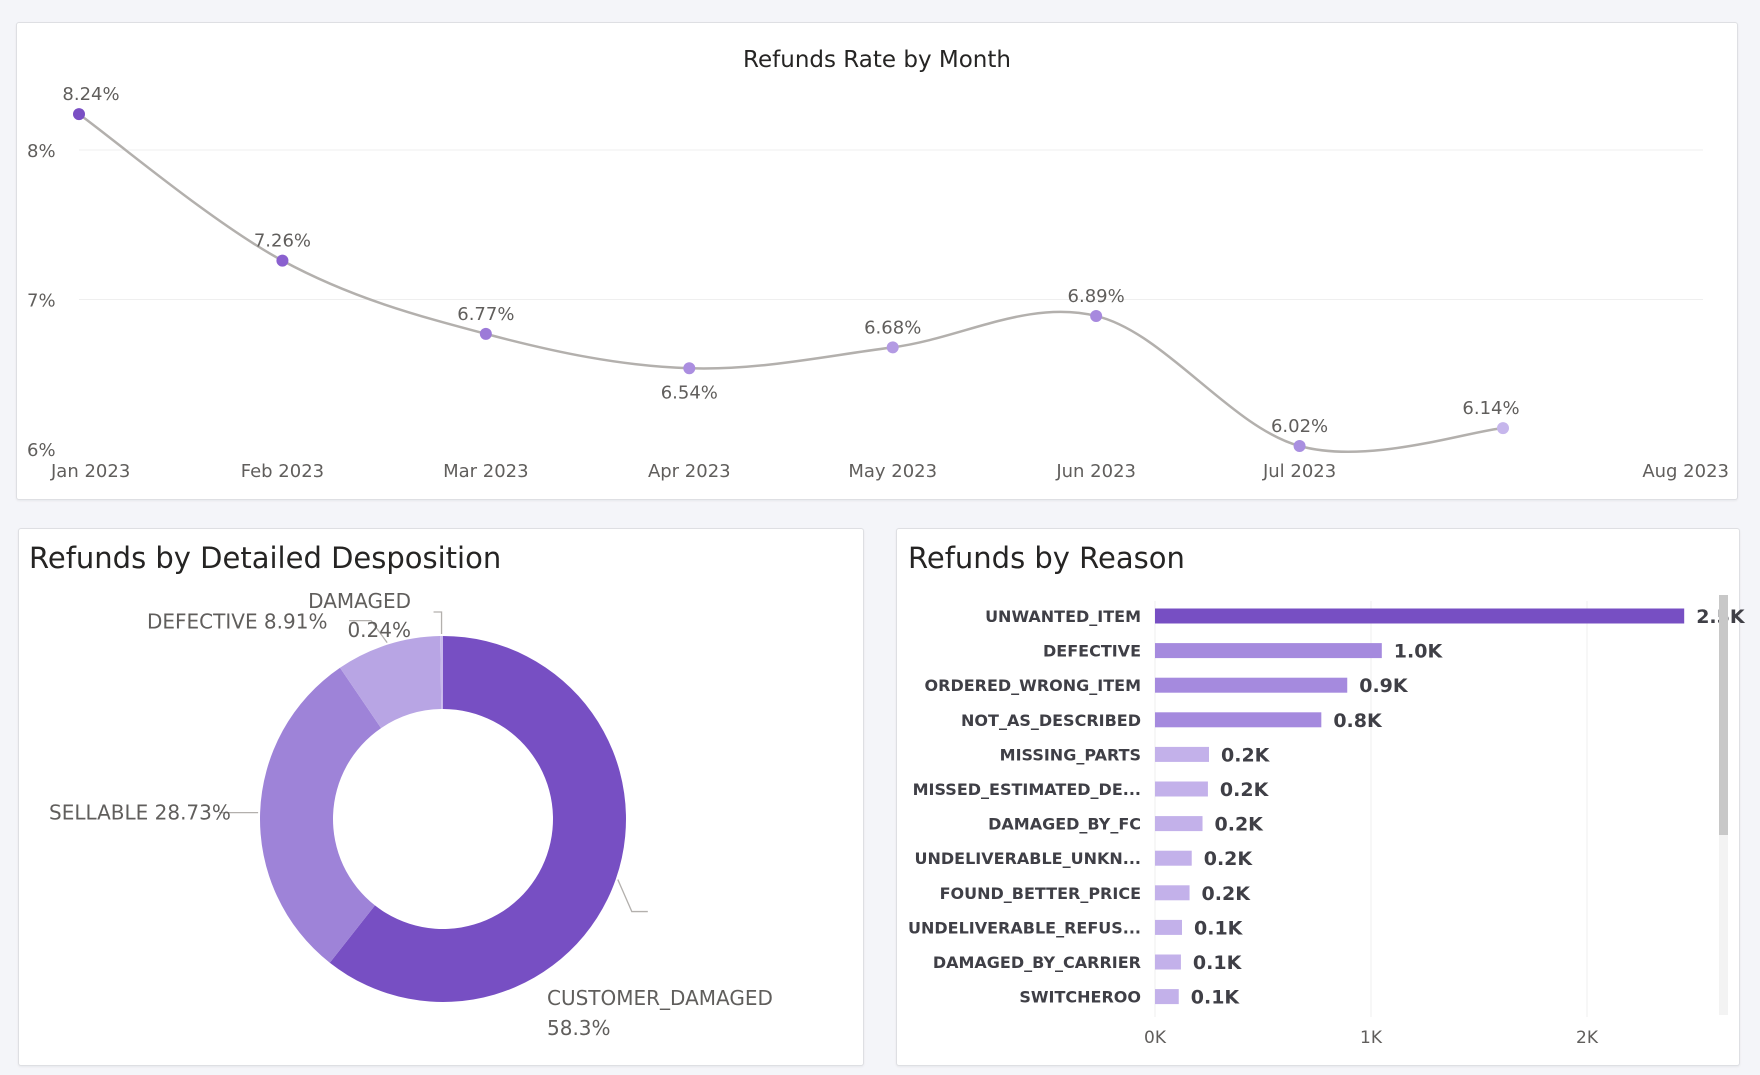 The height and width of the screenshot is (1075, 1760). What do you see at coordinates (1384, 686) in the screenshot?
I see `bar-value-label: 0.9K` at bounding box center [1384, 686].